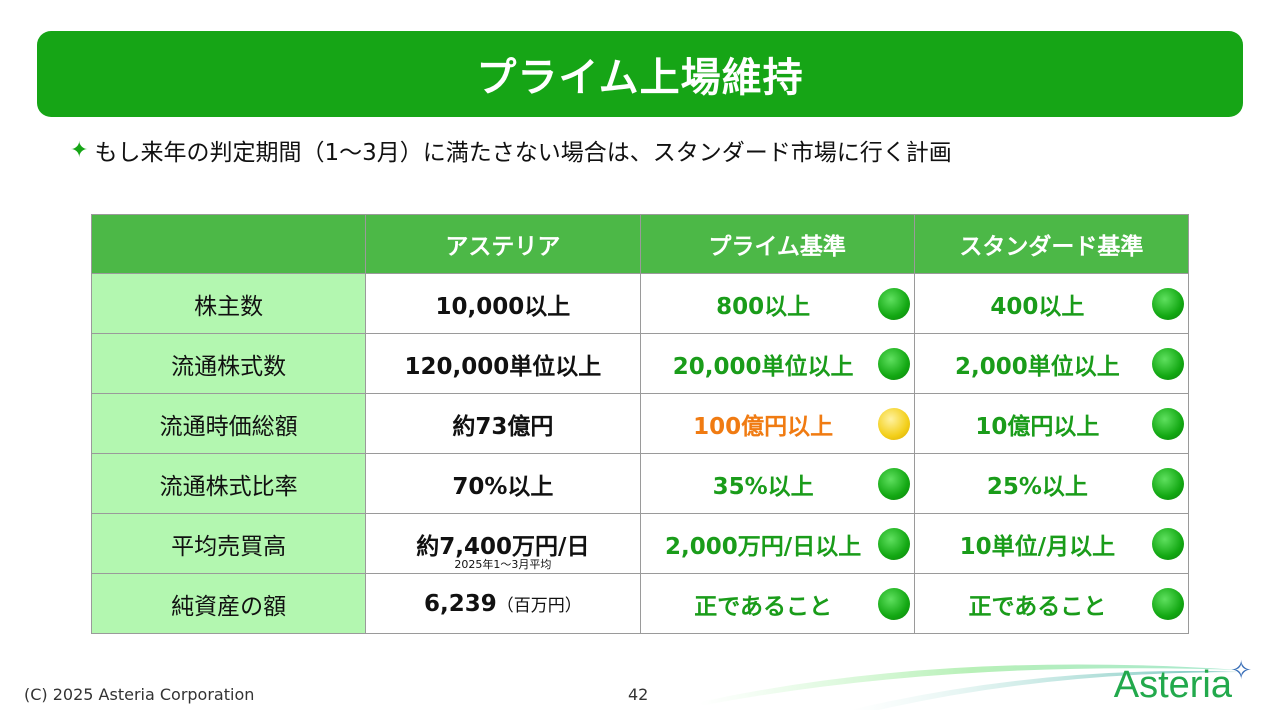 The height and width of the screenshot is (720, 1280). What do you see at coordinates (1037, 546) in the screenshot?
I see `standard-criterion: 10単位/月以上` at bounding box center [1037, 546].